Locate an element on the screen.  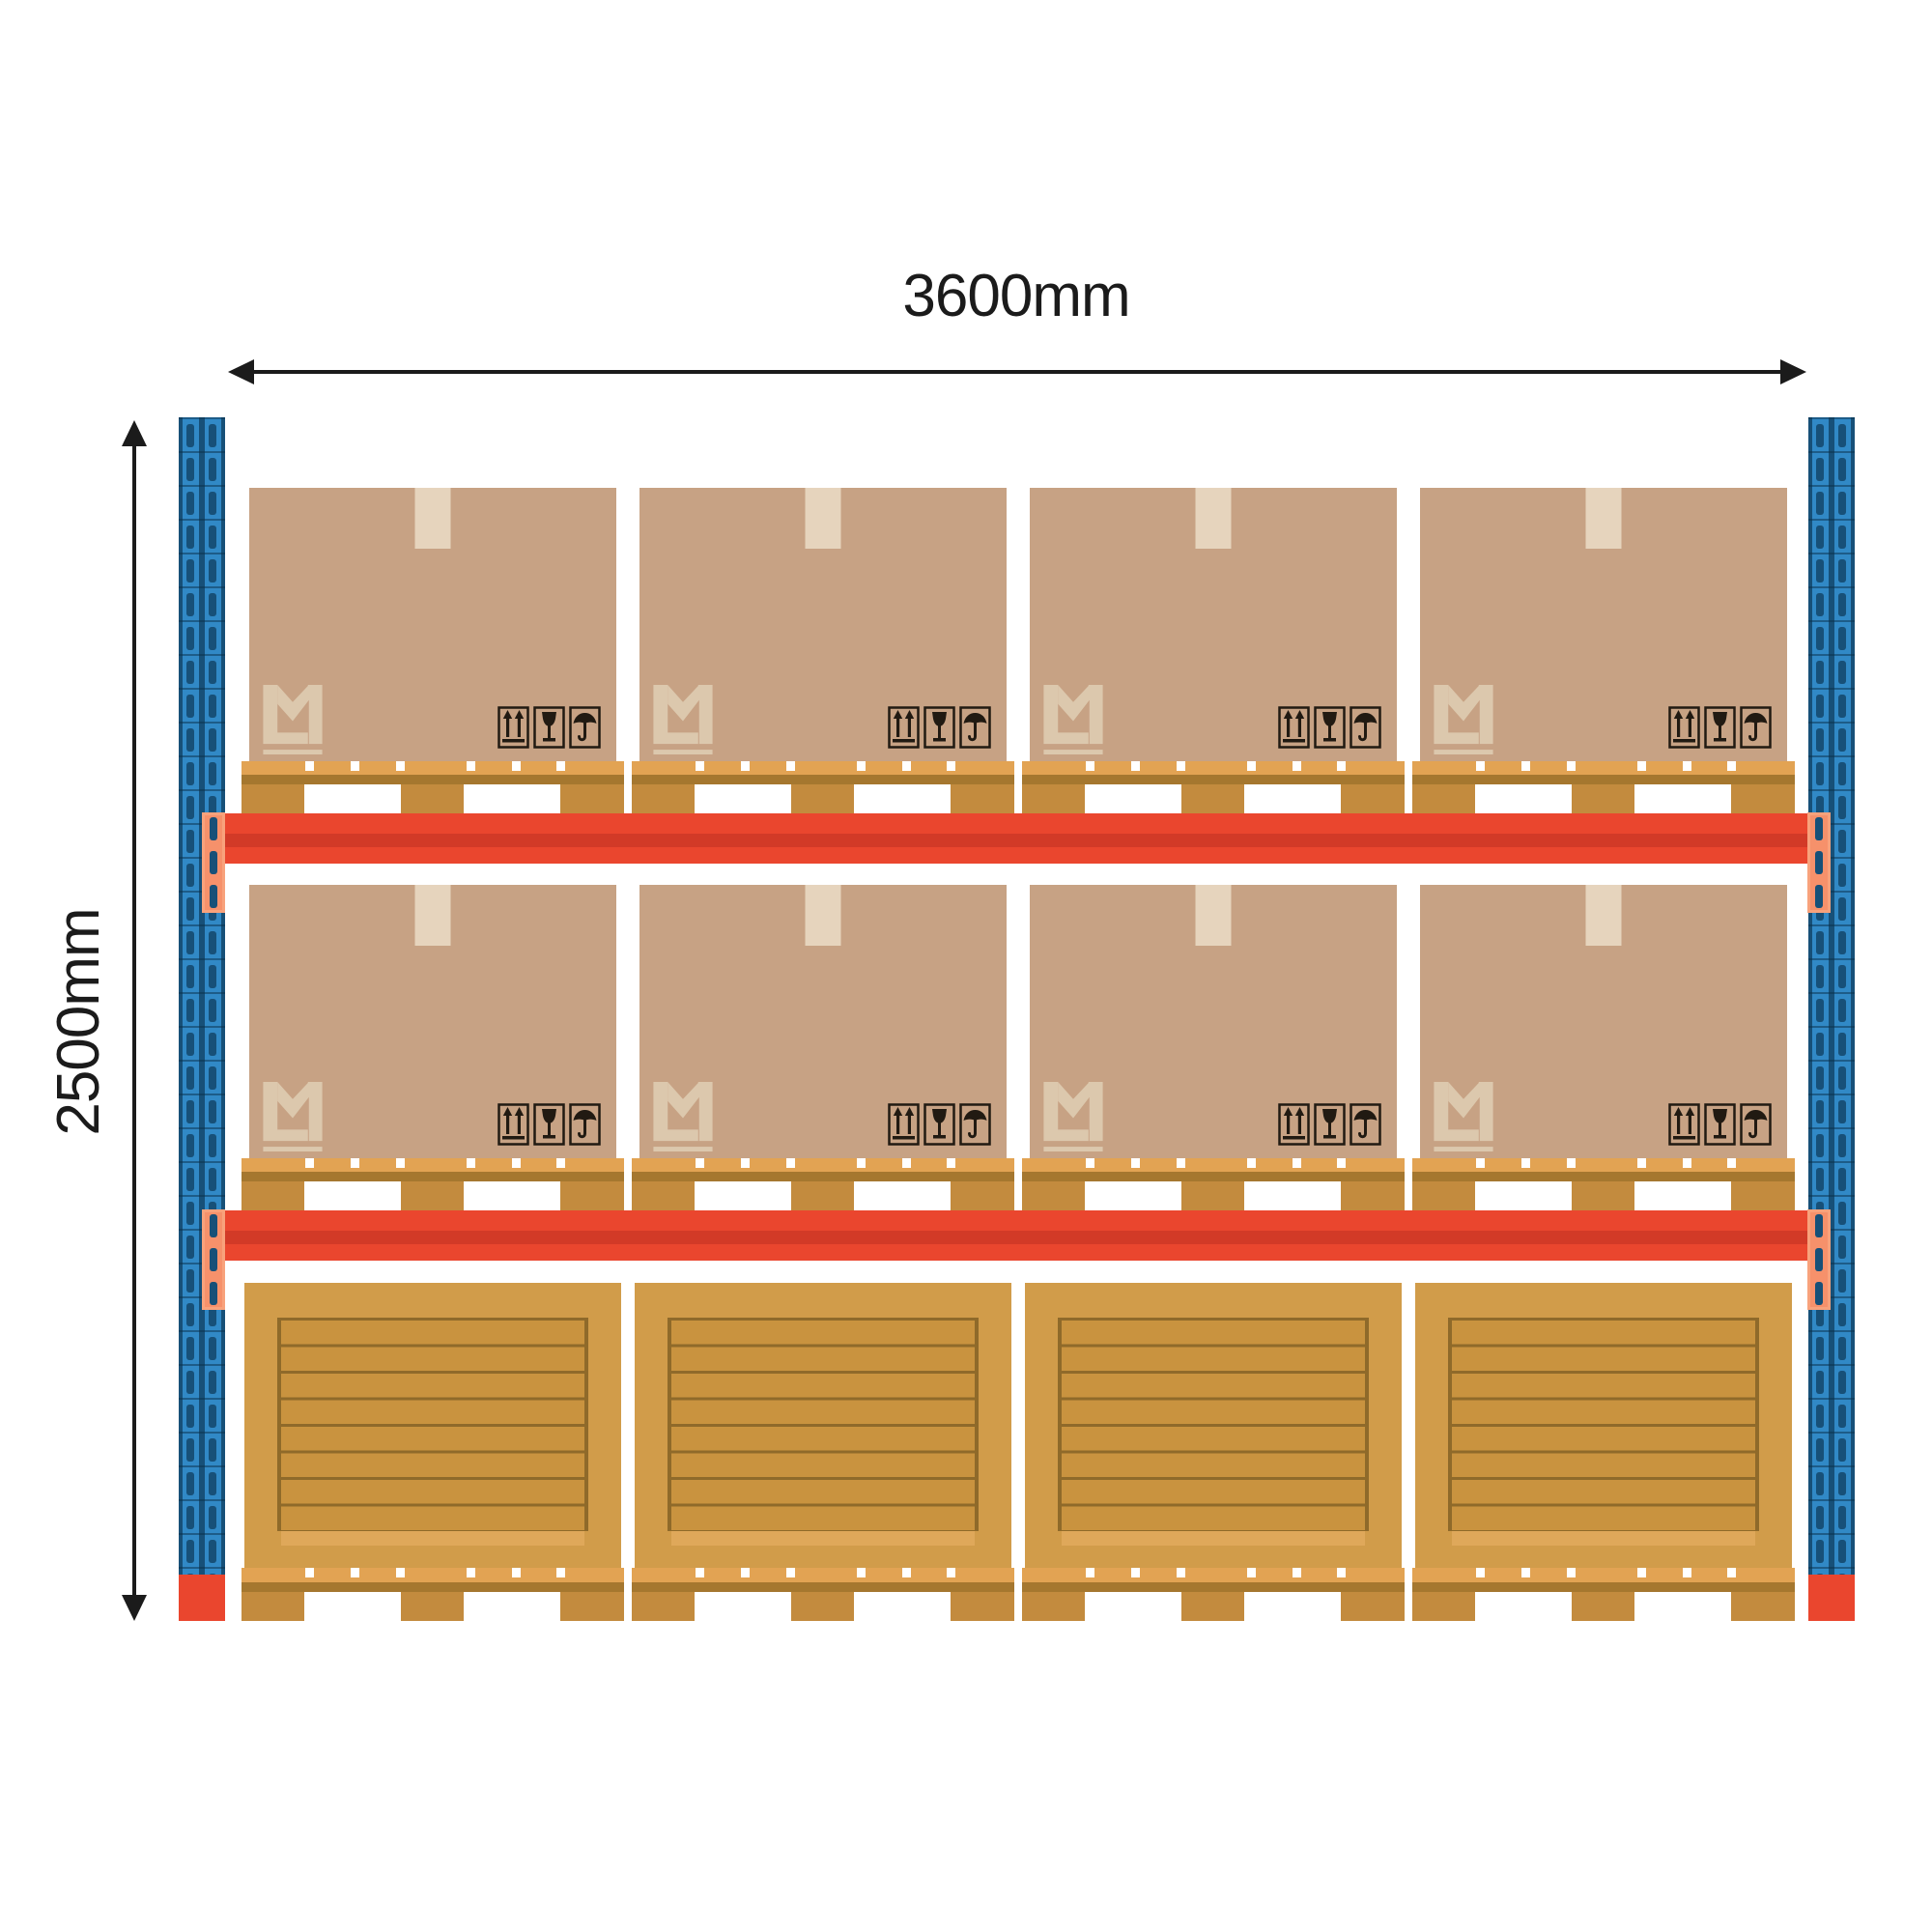
wooden-crate is located at coordinates (1213, 1425).